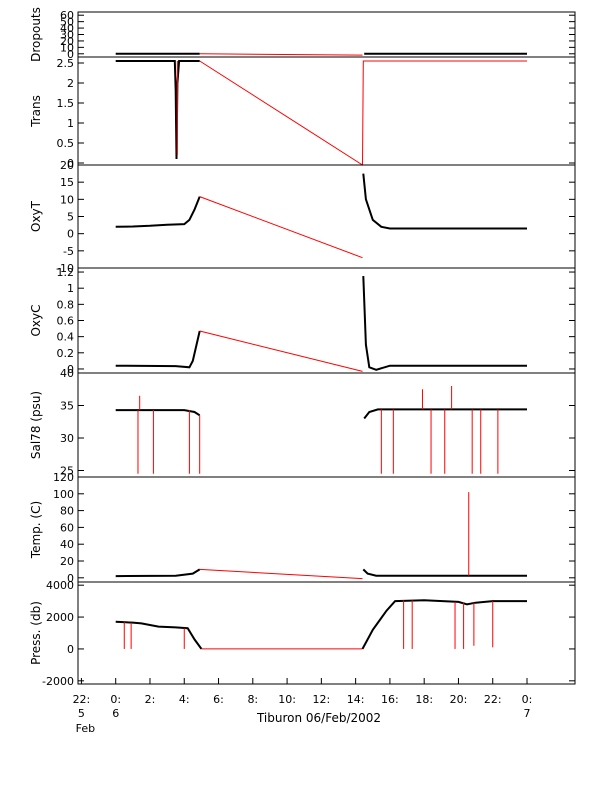 This screenshot has width=612, height=785. I want to click on xtick-label: 4:, so click(184, 699).